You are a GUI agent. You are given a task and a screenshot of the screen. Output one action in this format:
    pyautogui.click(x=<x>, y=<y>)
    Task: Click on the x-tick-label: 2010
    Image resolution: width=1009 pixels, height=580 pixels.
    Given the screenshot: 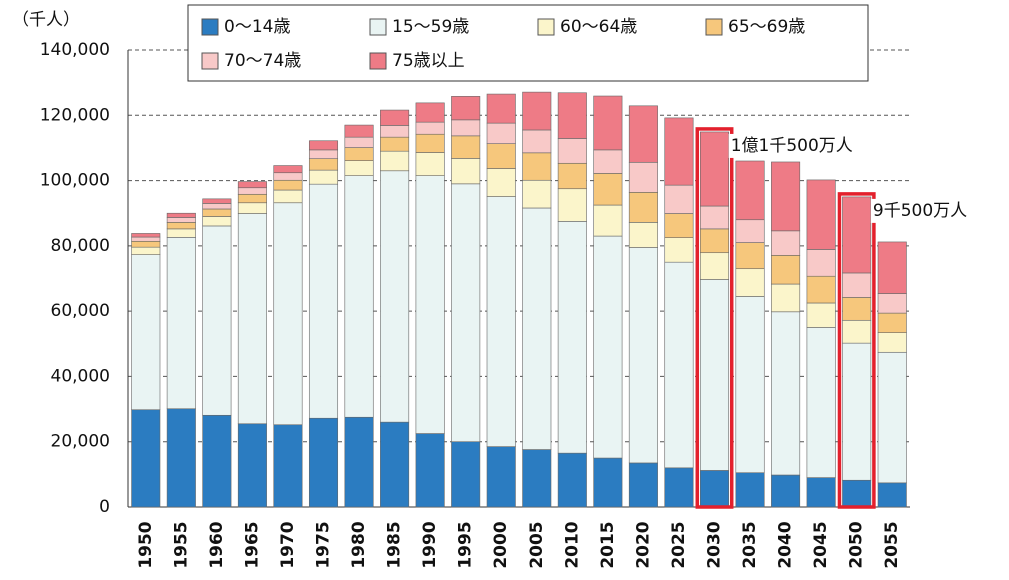 What is the action you would take?
    pyautogui.click(x=572, y=544)
    